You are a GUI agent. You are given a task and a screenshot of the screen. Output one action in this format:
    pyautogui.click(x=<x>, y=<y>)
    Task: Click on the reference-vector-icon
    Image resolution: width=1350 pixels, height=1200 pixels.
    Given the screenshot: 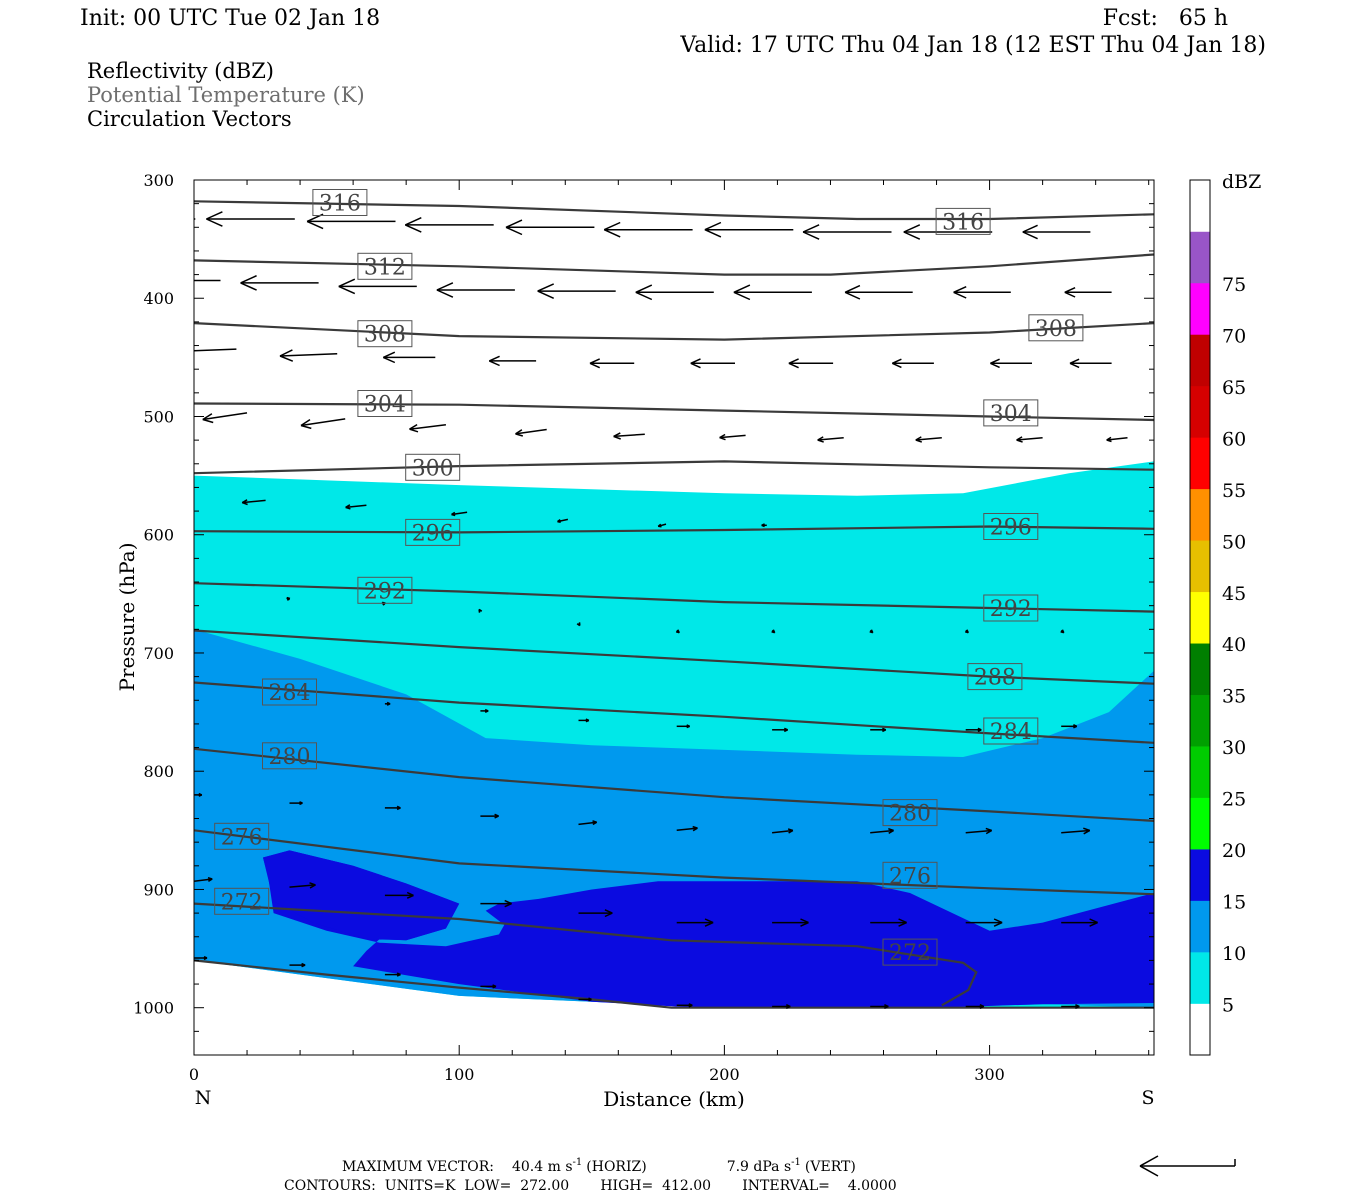 What is the action you would take?
    pyautogui.click(x=1187, y=1166)
    